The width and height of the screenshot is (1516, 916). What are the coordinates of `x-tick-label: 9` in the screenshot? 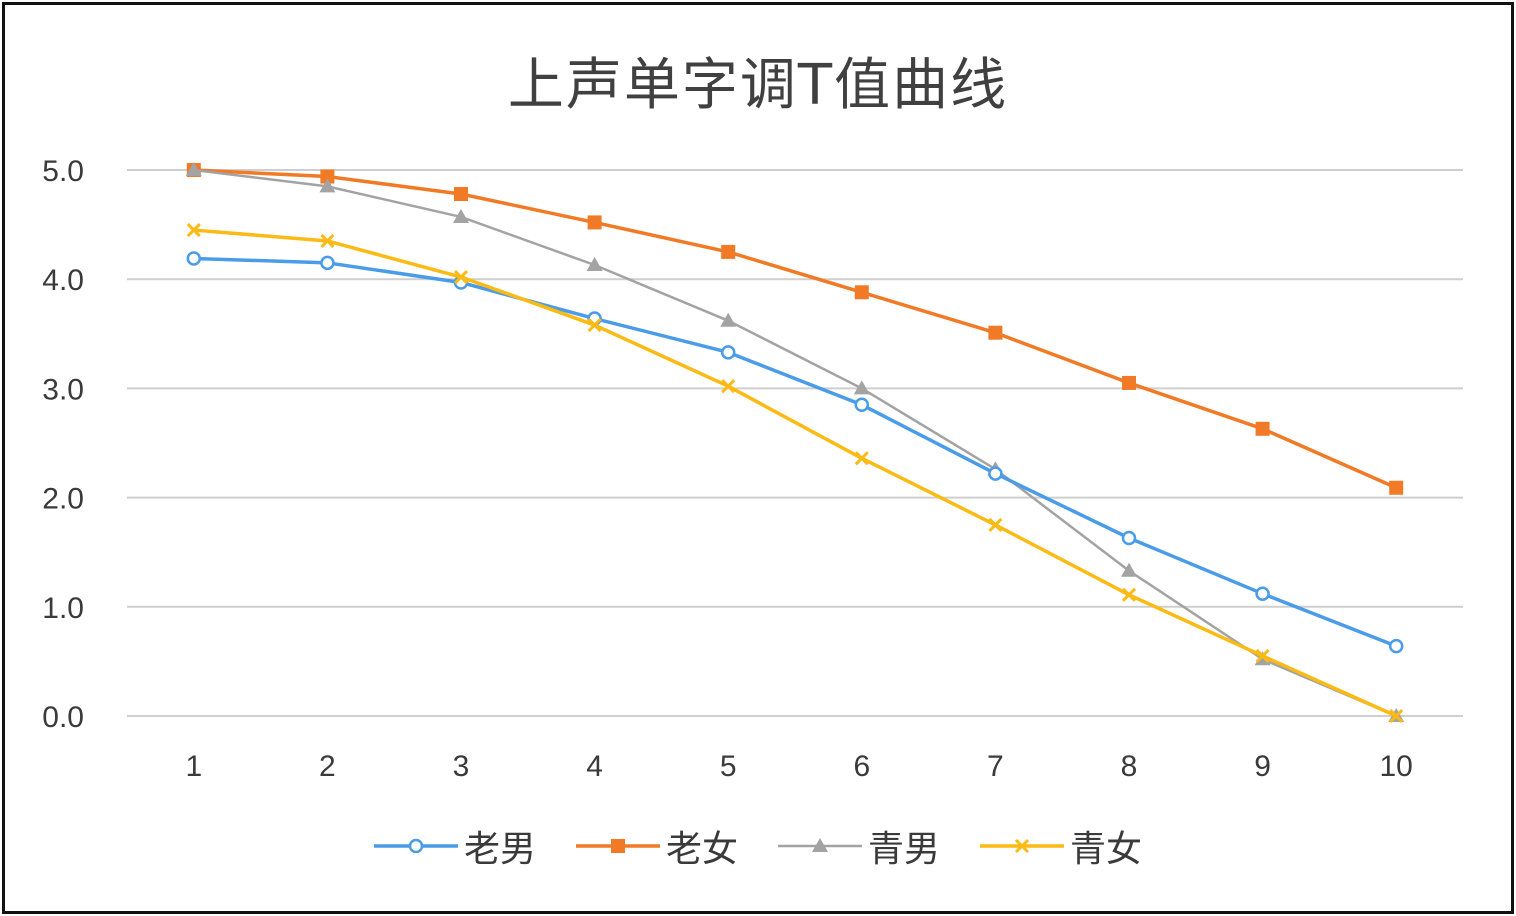 It's located at (1262, 766).